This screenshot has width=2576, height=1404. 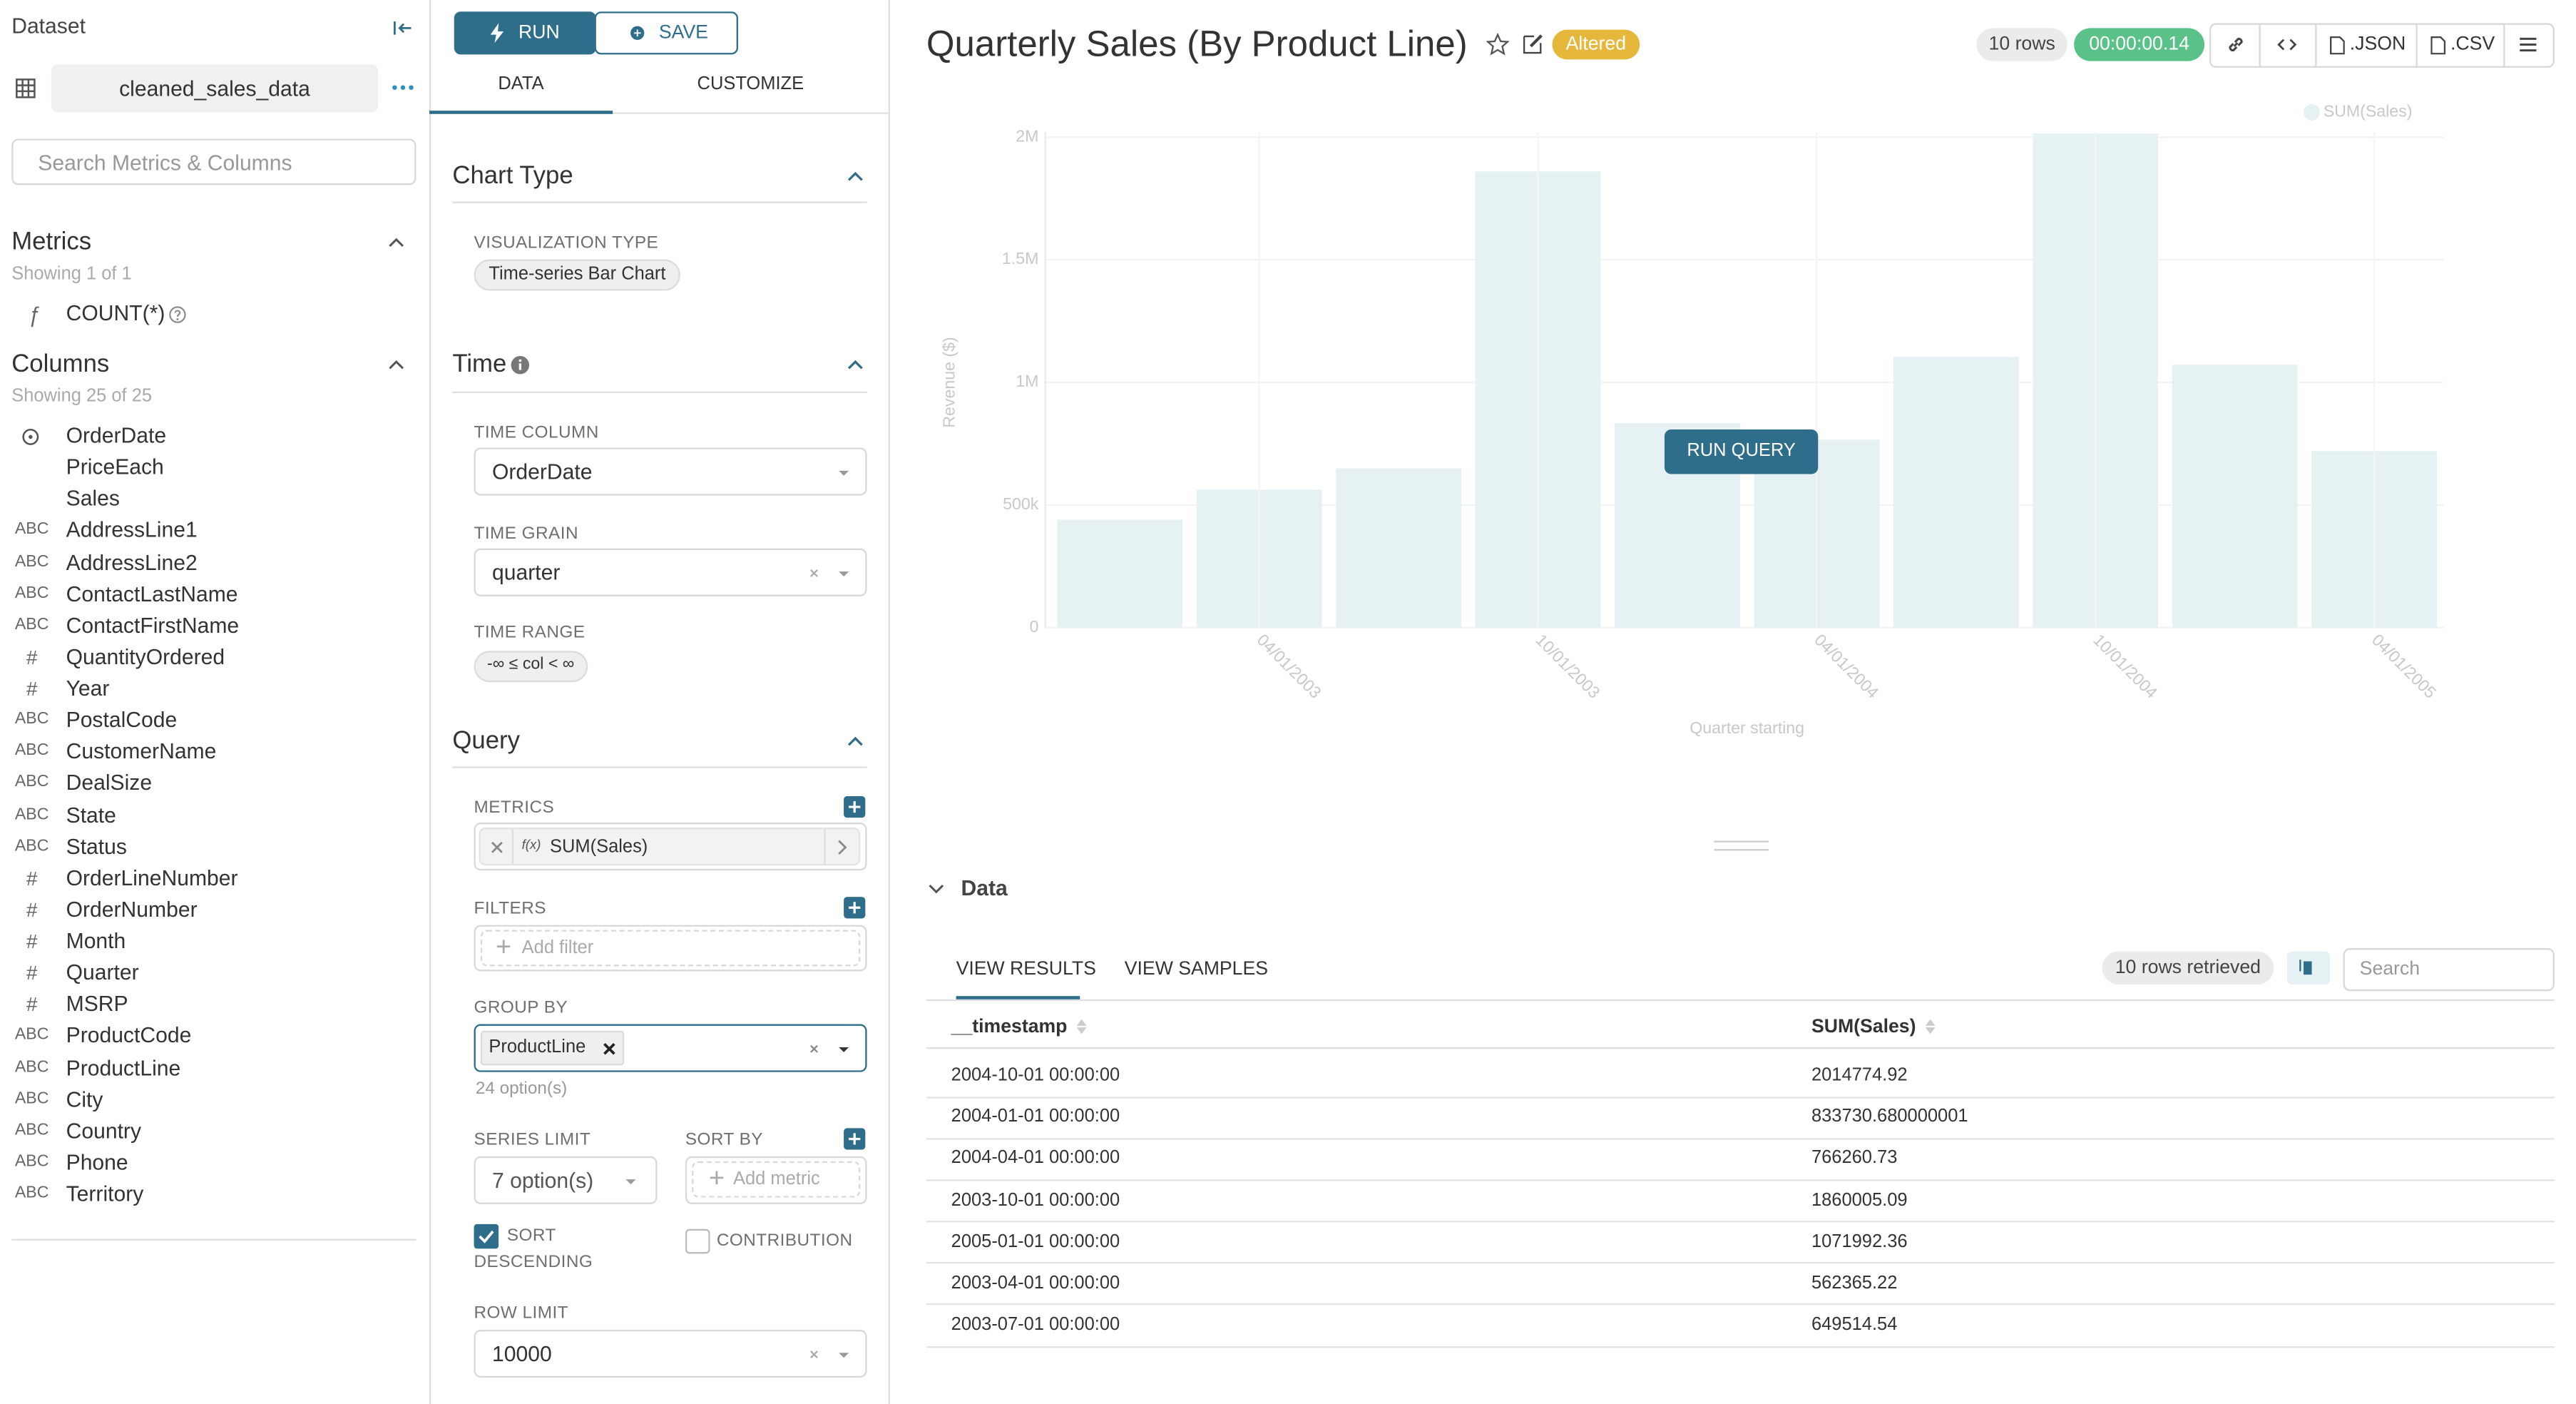 I want to click on field-label: VISUALIZATION TYPE, so click(x=567, y=243).